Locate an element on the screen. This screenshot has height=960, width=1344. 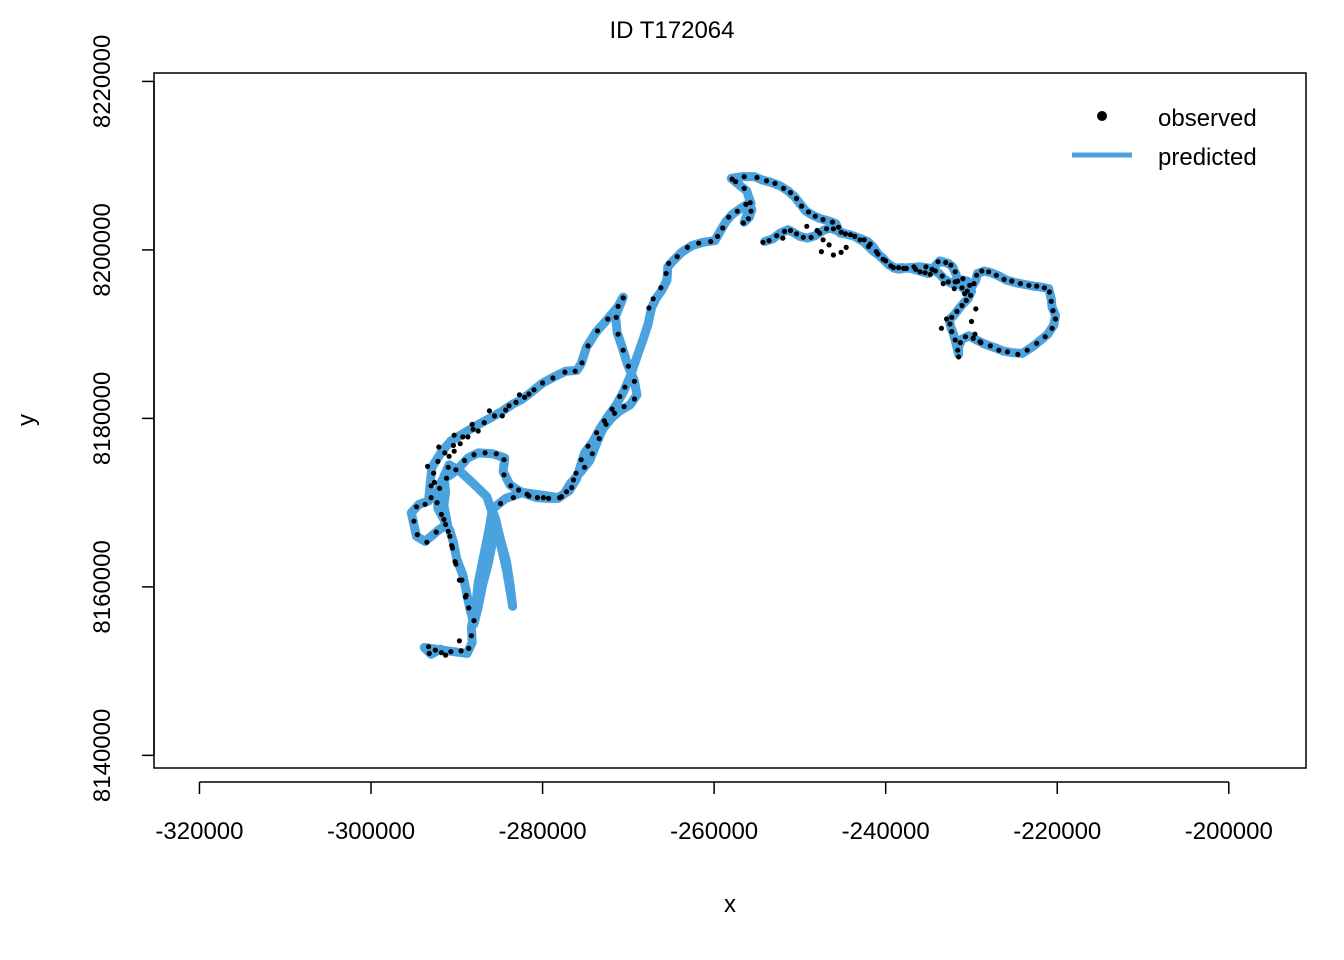
y-tick-label: 8160000 is located at coordinates (102, 586).